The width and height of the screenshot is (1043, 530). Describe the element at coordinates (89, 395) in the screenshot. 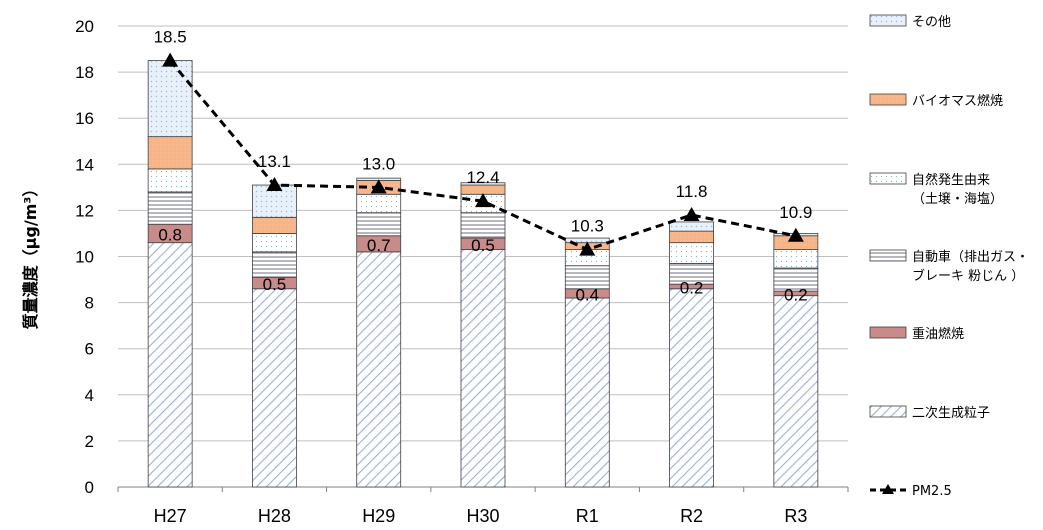

I see `y-tick-label: 4` at that location.